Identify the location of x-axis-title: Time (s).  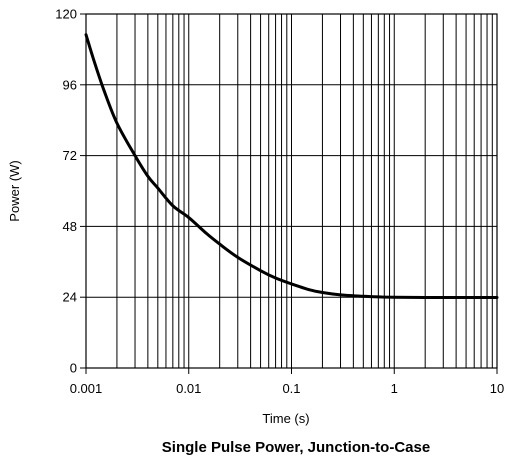
(285, 418).